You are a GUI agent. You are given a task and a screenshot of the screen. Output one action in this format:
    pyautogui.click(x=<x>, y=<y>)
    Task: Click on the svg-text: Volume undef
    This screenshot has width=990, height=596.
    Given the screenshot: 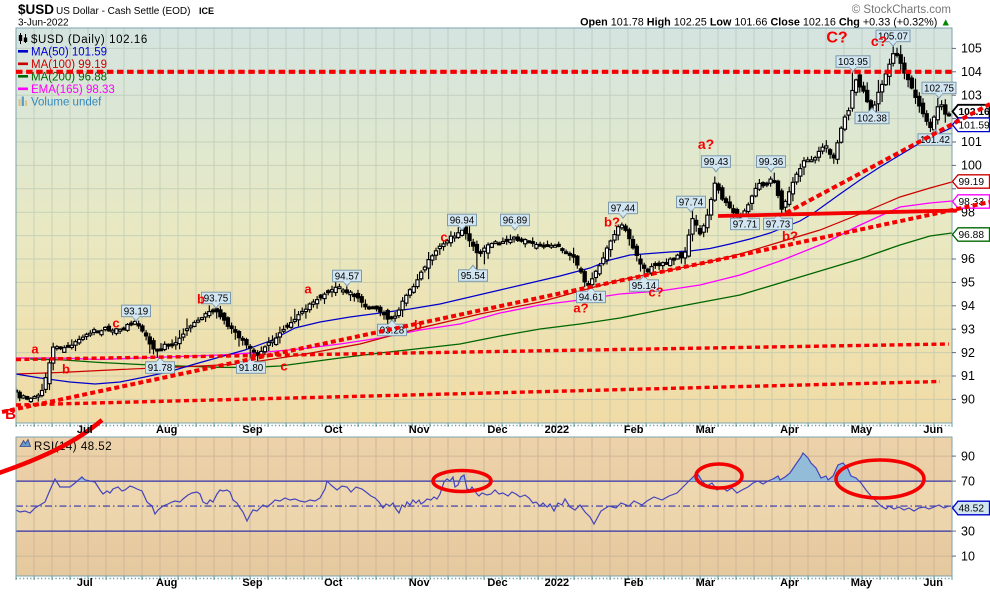 What is the action you would take?
    pyautogui.click(x=66, y=103)
    